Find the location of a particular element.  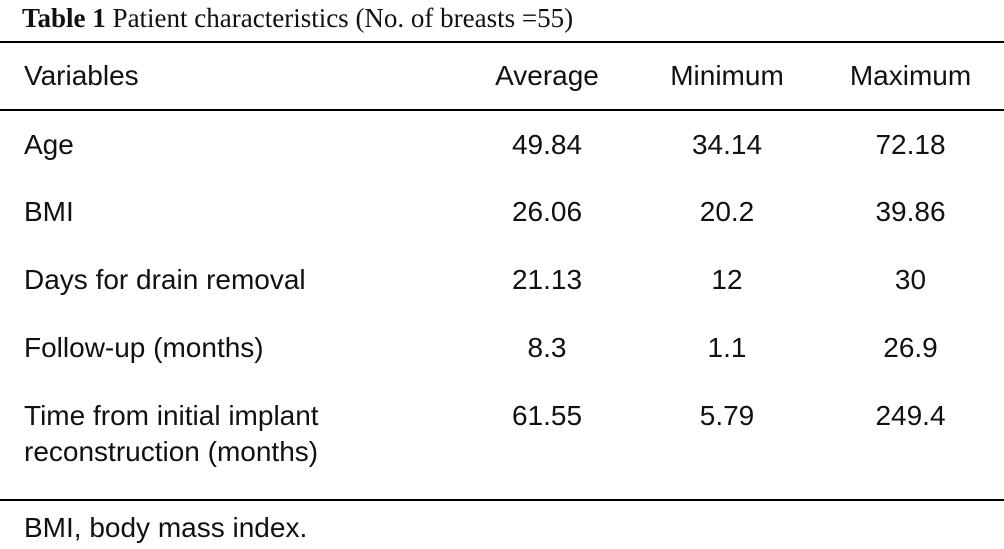

header-row: Variables Average Minimum Maximum is located at coordinates (502, 76).